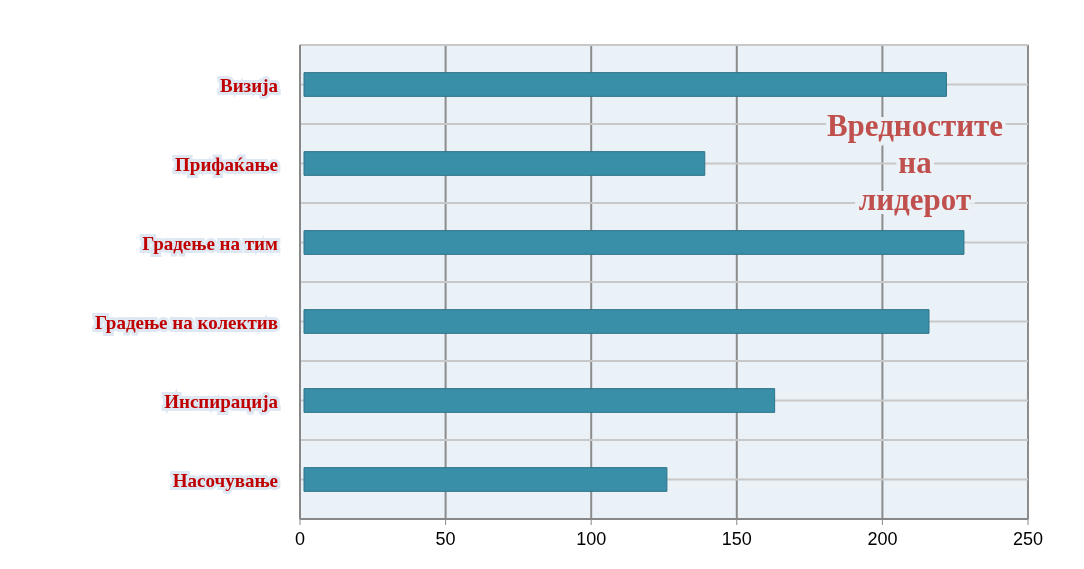  What do you see at coordinates (1028, 539) in the screenshot?
I see `x-tick-label: 250` at bounding box center [1028, 539].